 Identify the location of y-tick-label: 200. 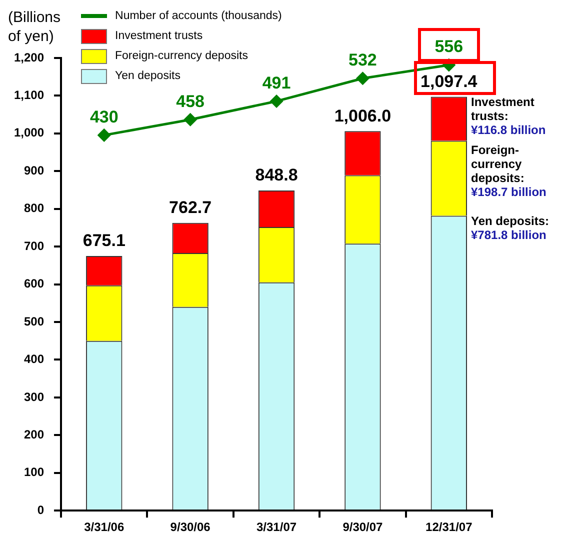
(34, 434).